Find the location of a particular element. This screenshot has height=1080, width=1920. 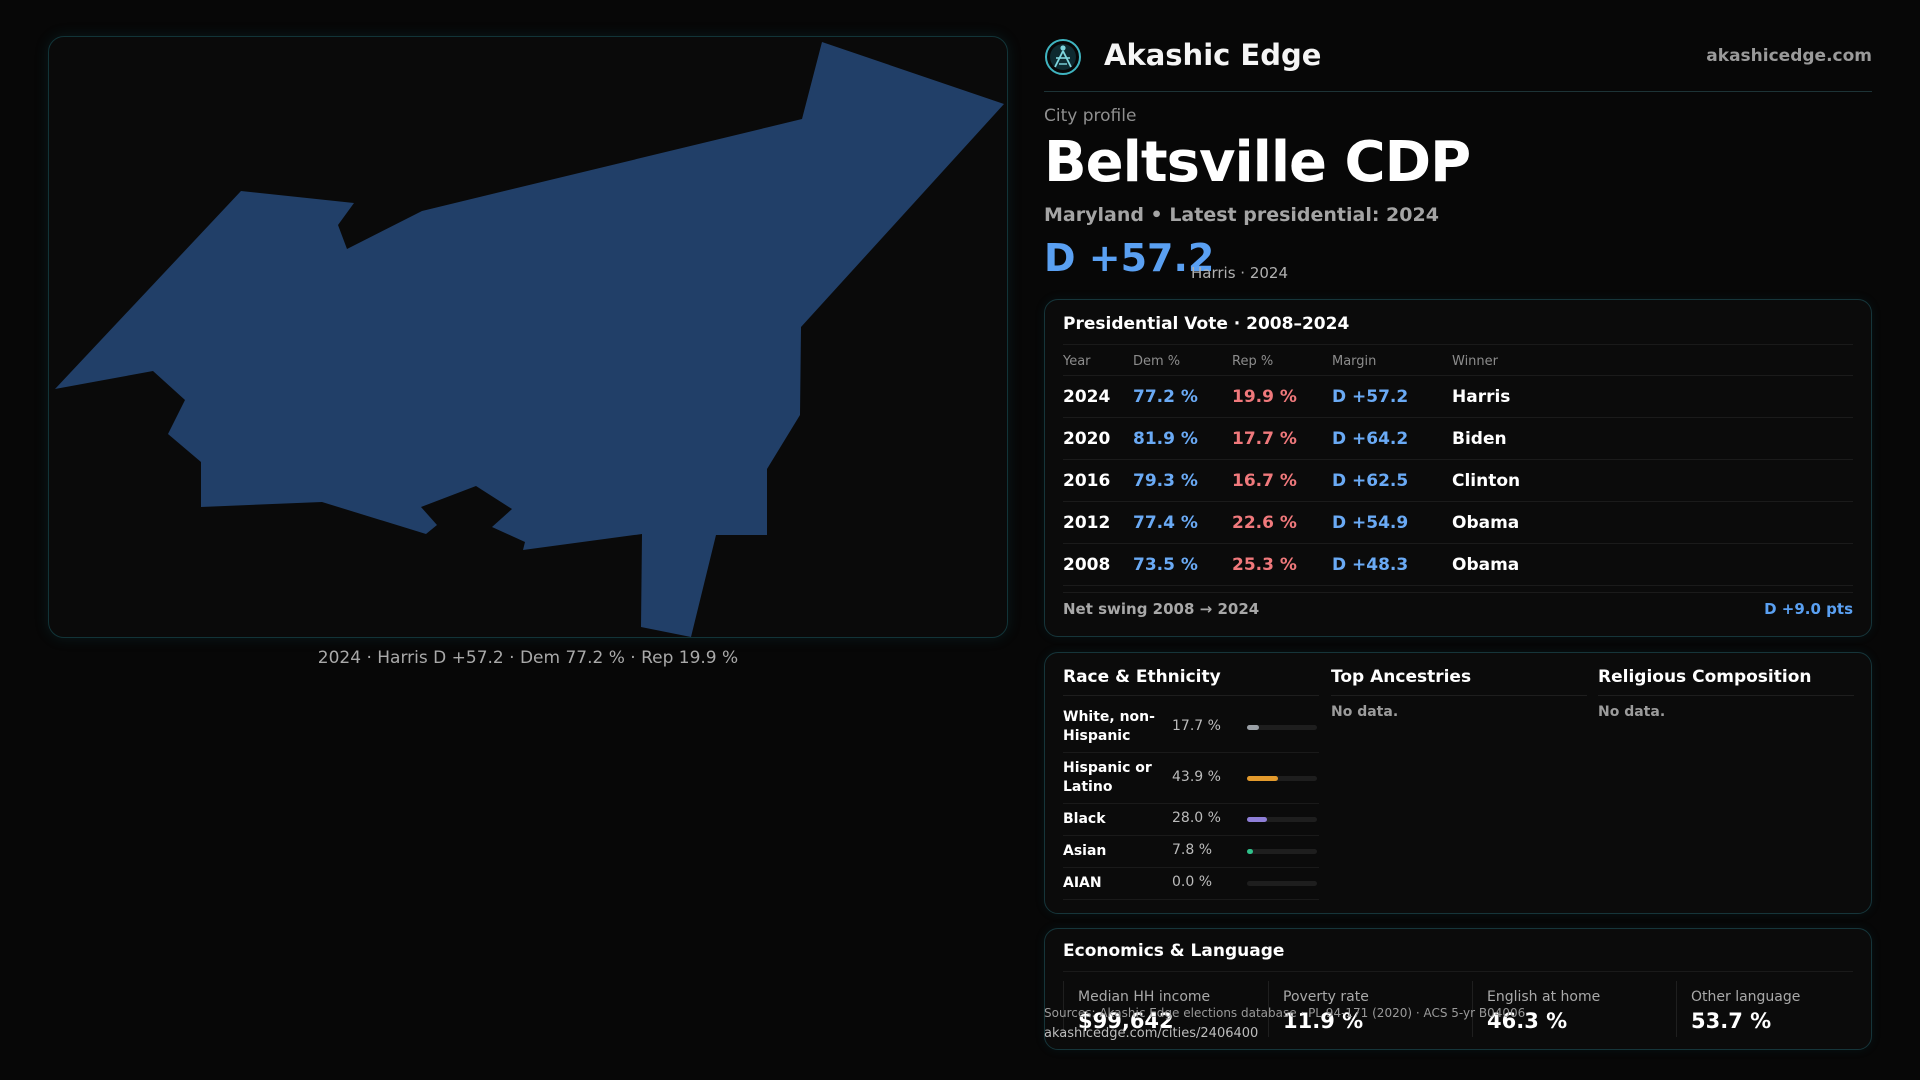

stat-label: English at home is located at coordinates (1544, 997).